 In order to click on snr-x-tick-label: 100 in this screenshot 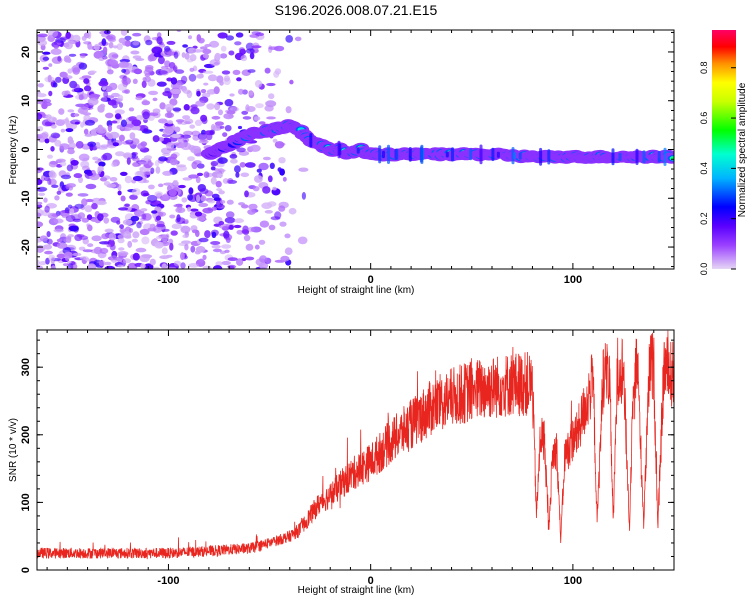, I will do `click(573, 581)`.